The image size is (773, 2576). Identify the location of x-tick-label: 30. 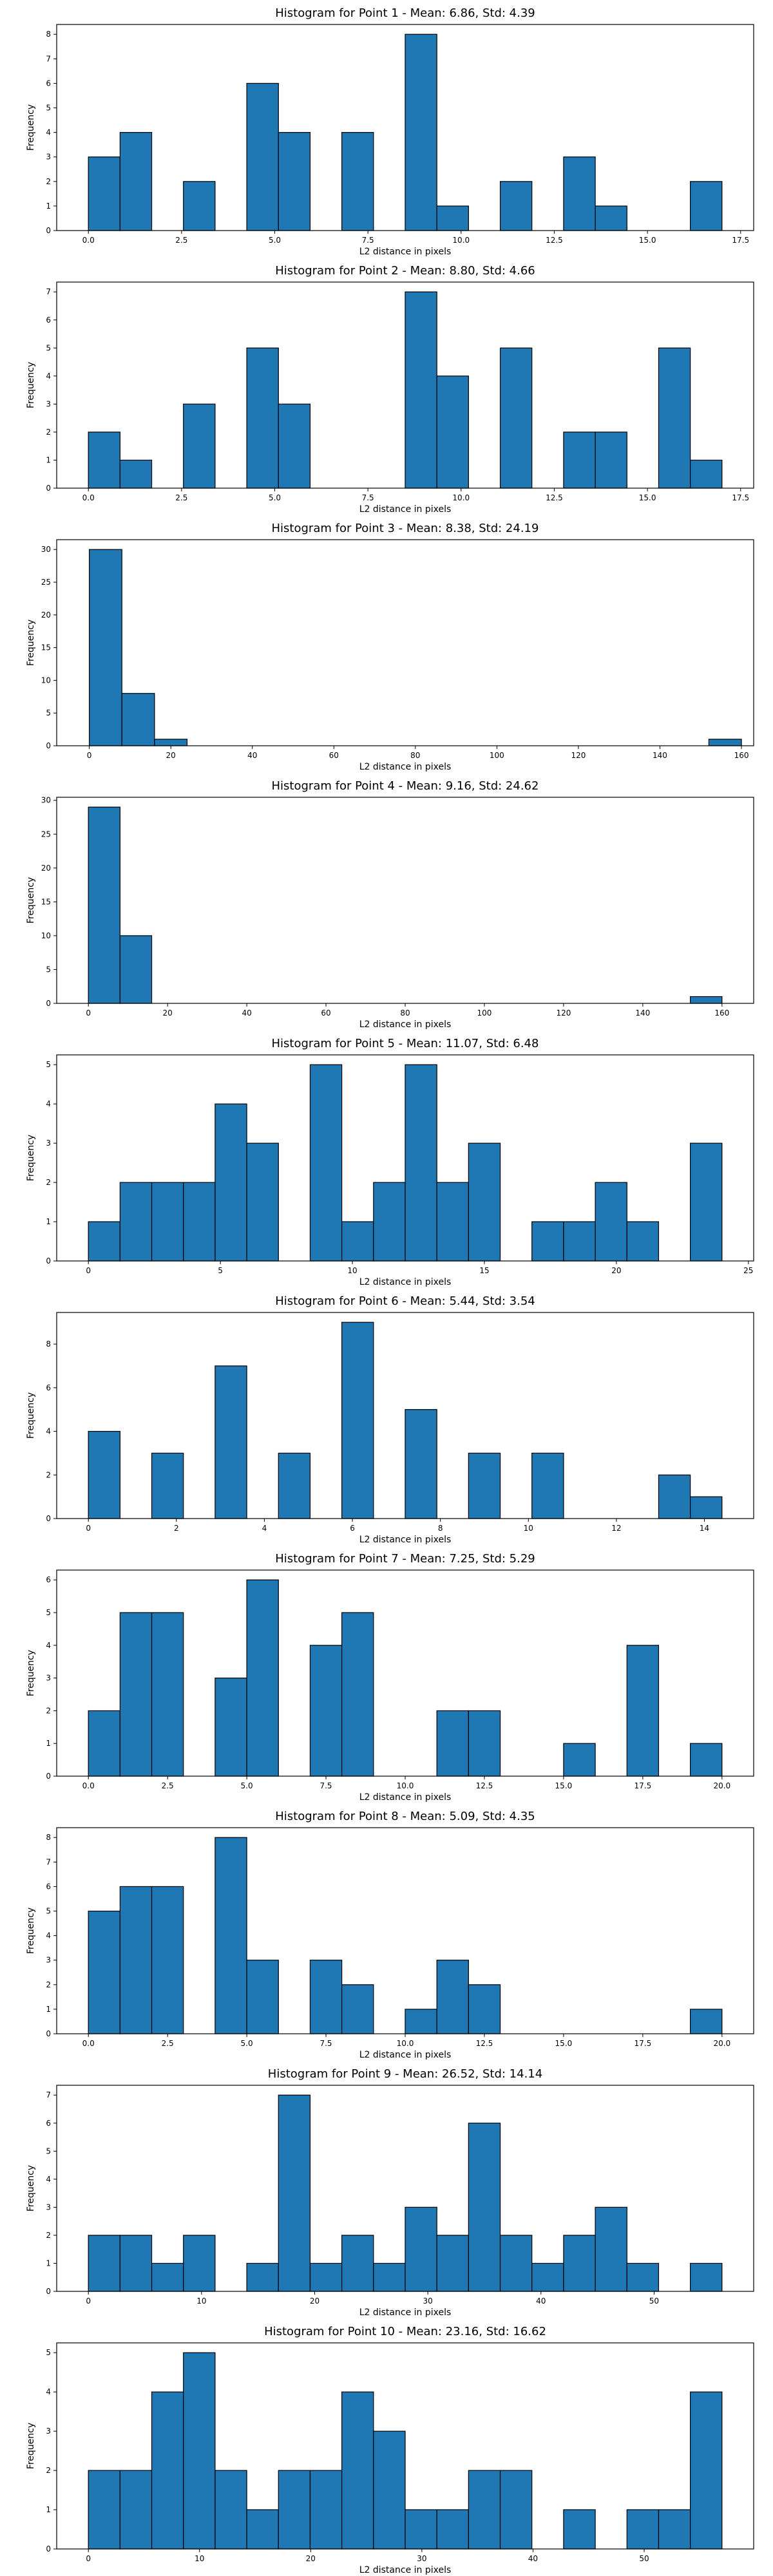
(427, 2301).